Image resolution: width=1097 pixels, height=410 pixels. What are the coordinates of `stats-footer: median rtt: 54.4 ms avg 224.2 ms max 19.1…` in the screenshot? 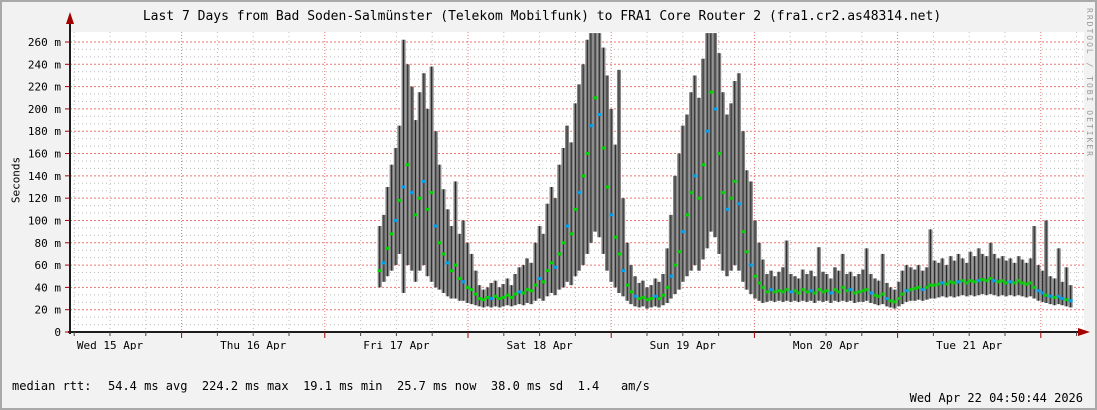 It's located at (549, 380).